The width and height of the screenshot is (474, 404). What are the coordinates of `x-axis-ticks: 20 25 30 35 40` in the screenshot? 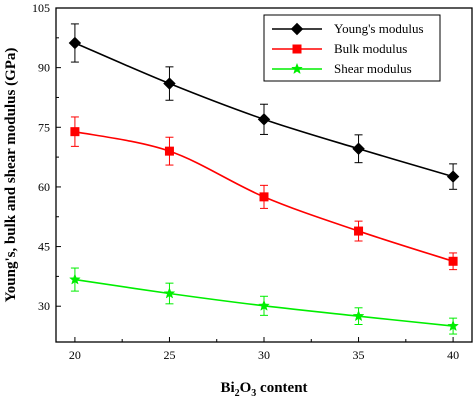 It's located at (264, 349).